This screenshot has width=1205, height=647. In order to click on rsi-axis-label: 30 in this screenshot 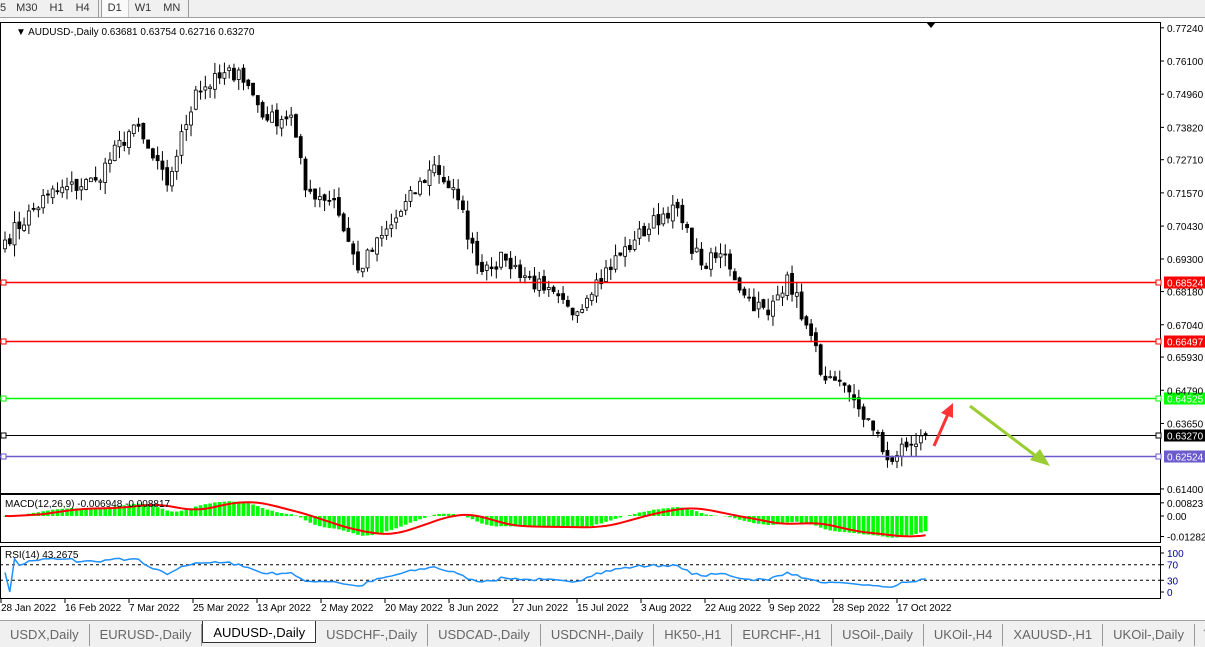, I will do `click(1173, 581)`.